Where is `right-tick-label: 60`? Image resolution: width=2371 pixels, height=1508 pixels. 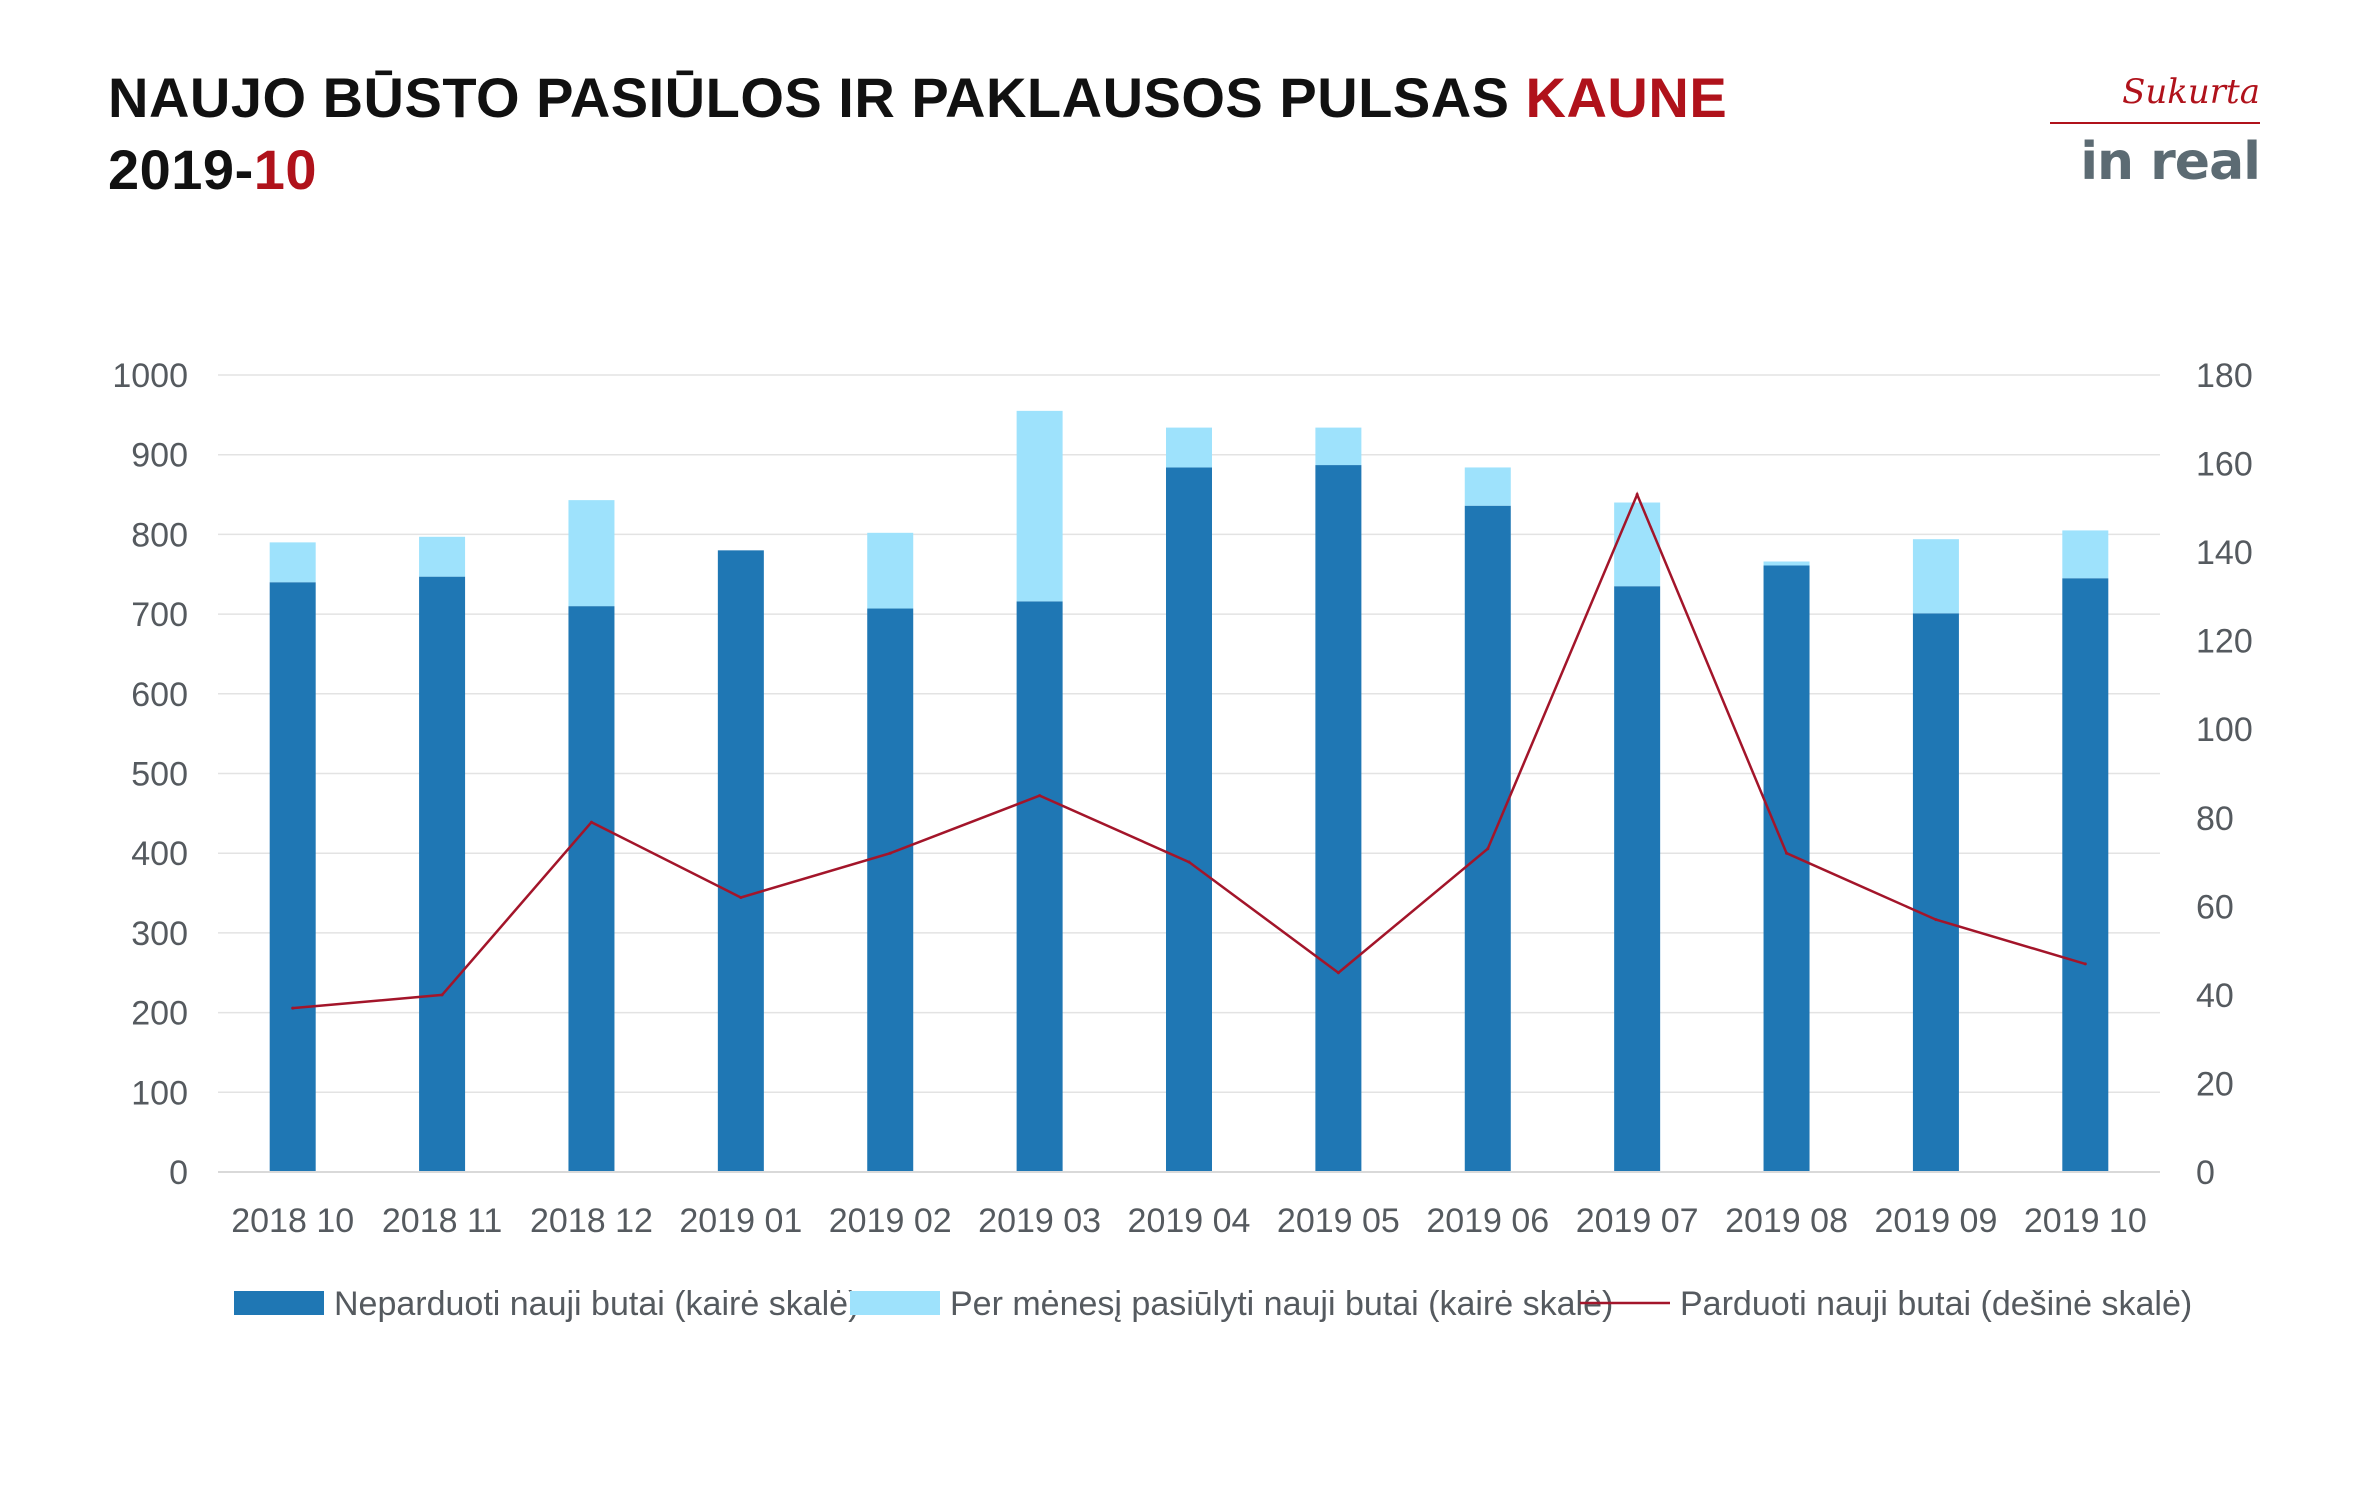 right-tick-label: 60 is located at coordinates (2215, 907).